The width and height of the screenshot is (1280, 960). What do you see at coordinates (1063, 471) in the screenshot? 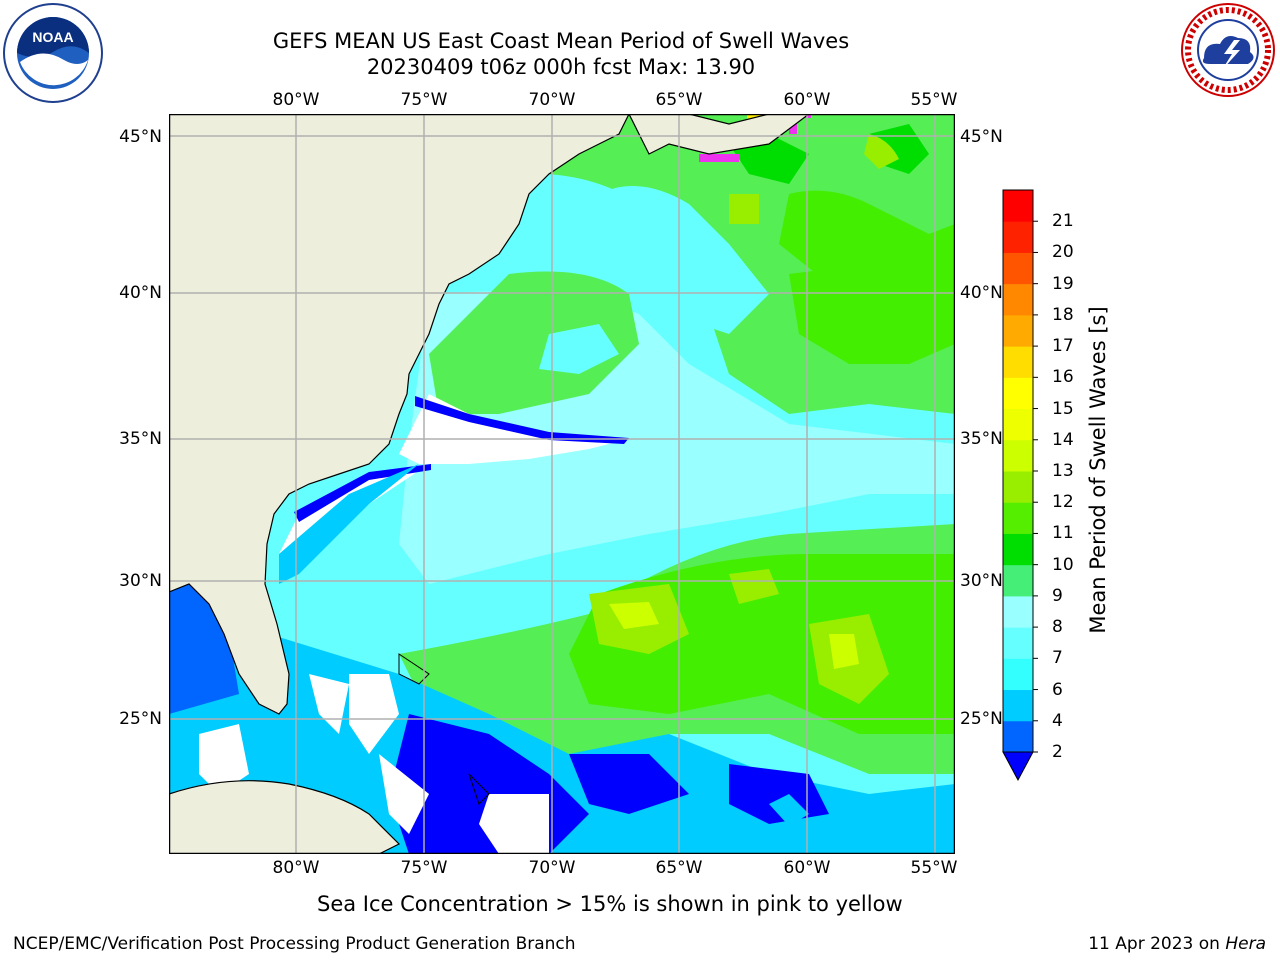
I see `colorbar-tick-label: 13` at bounding box center [1063, 471].